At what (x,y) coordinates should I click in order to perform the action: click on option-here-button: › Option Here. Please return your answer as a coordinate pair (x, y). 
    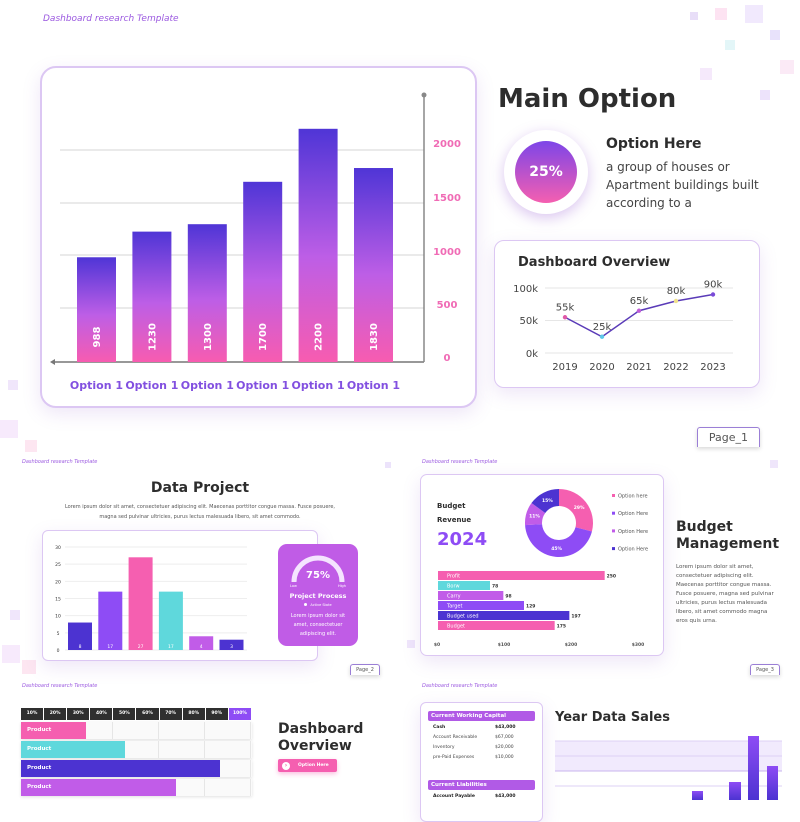
    Looking at the image, I should click on (307, 765).